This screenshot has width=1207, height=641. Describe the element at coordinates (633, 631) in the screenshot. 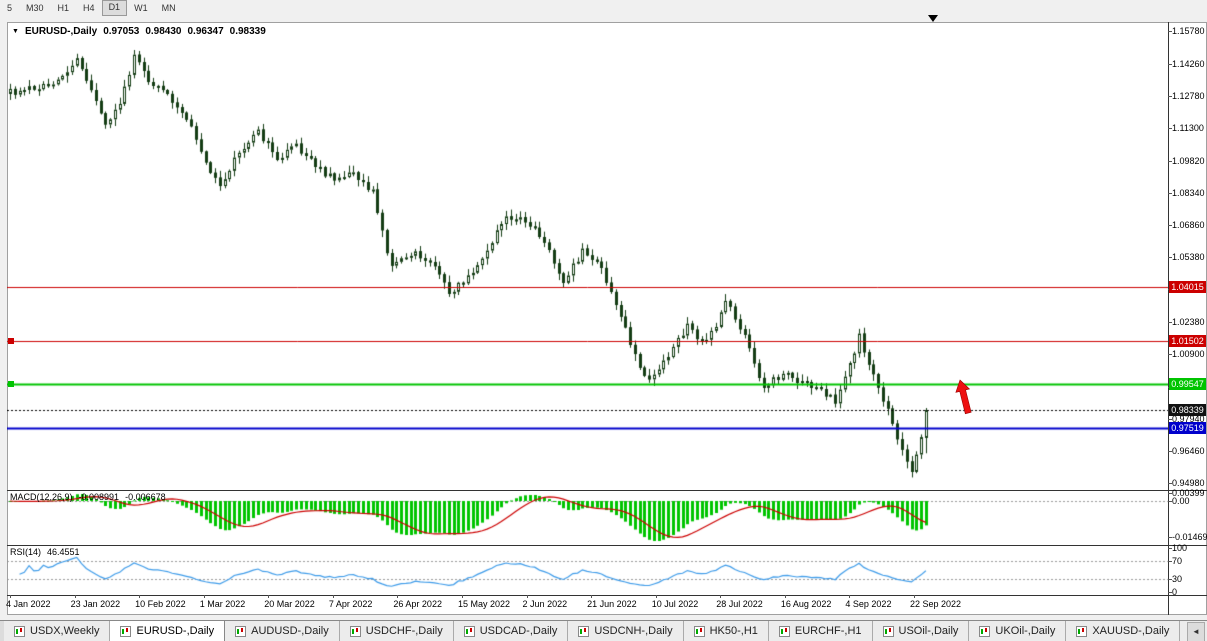

I see `chart-tab-label: USDCNH-,Daily` at that location.